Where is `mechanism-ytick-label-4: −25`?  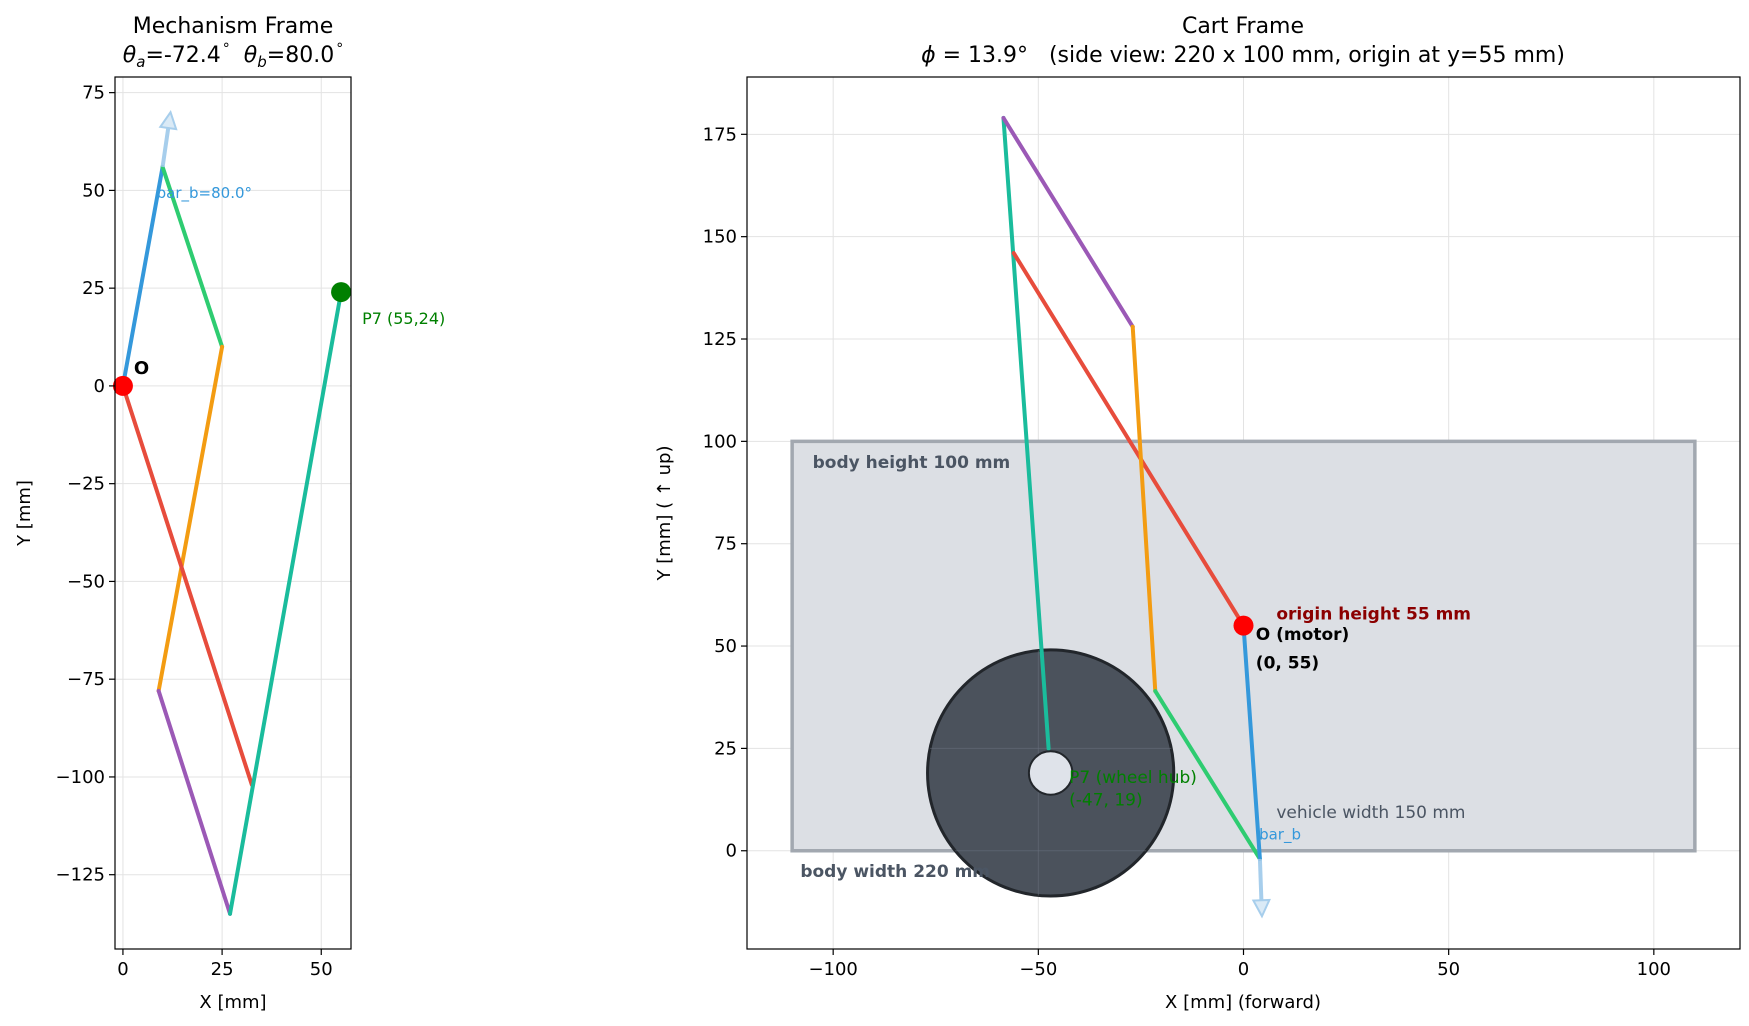
mechanism-ytick-label-4: −25 is located at coordinates (86, 484).